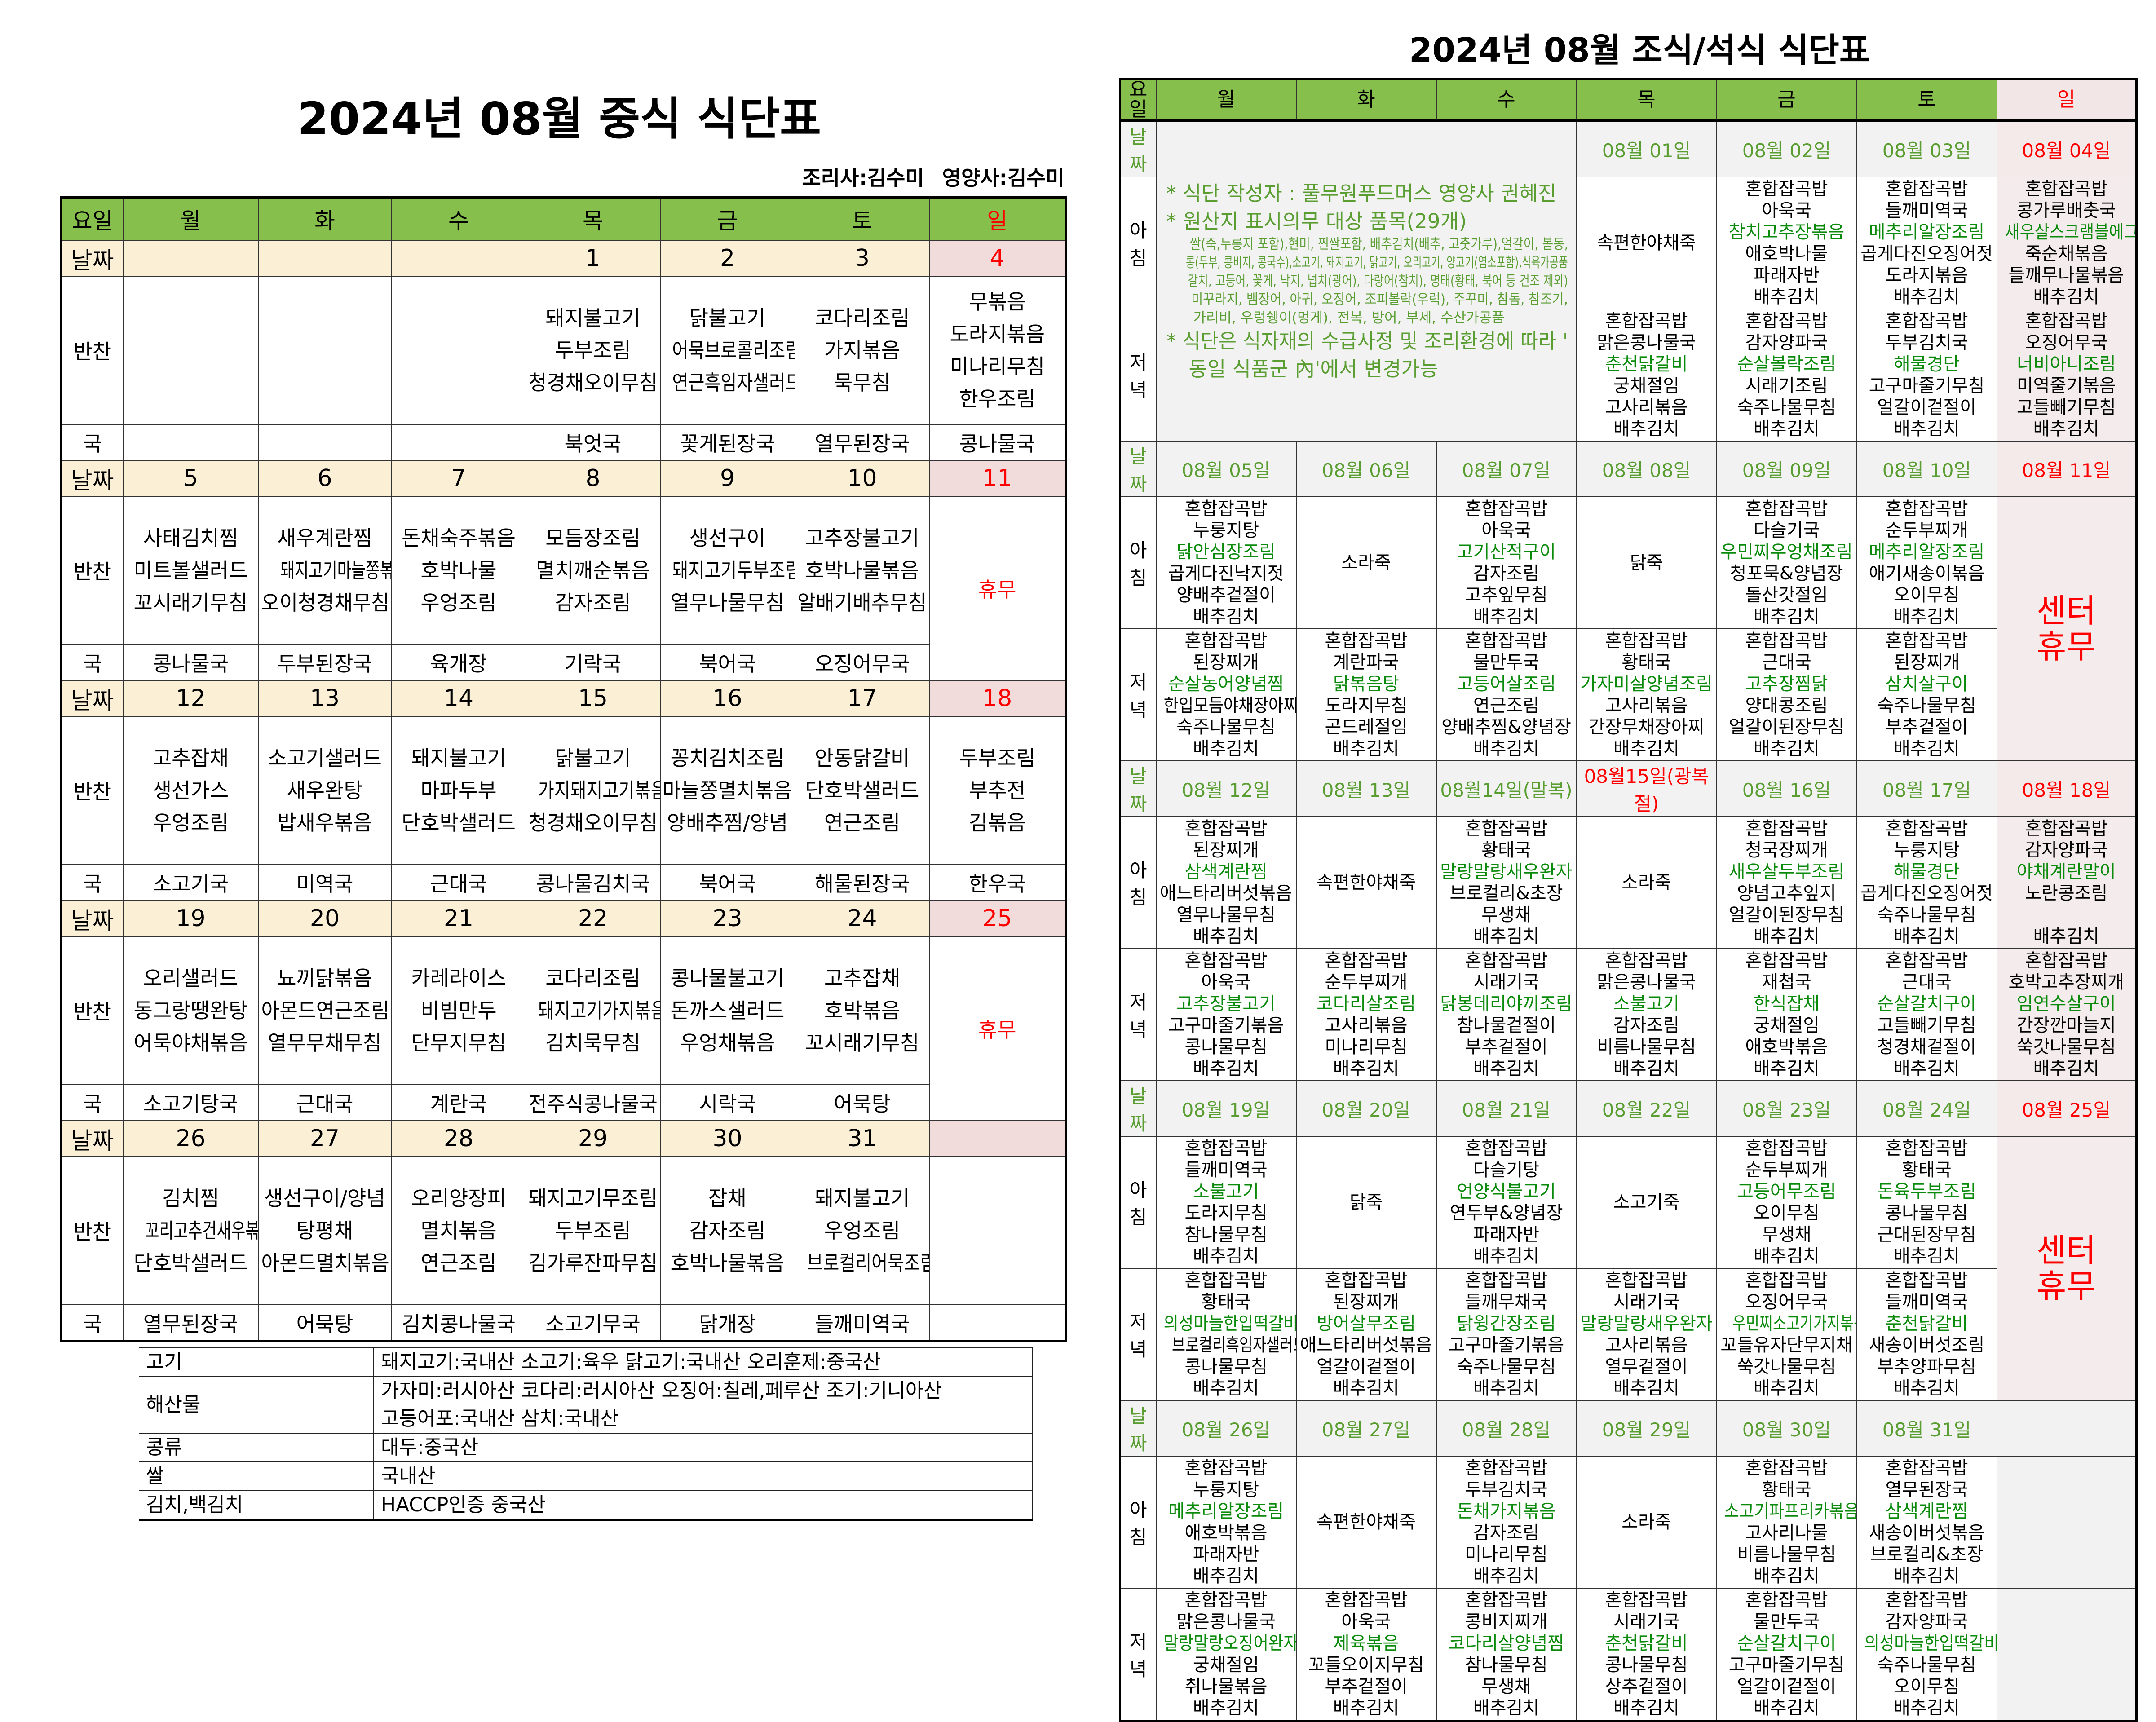 The width and height of the screenshot is (2156, 1722). I want to click on line-wrap: 황태국, so click(1647, 662).